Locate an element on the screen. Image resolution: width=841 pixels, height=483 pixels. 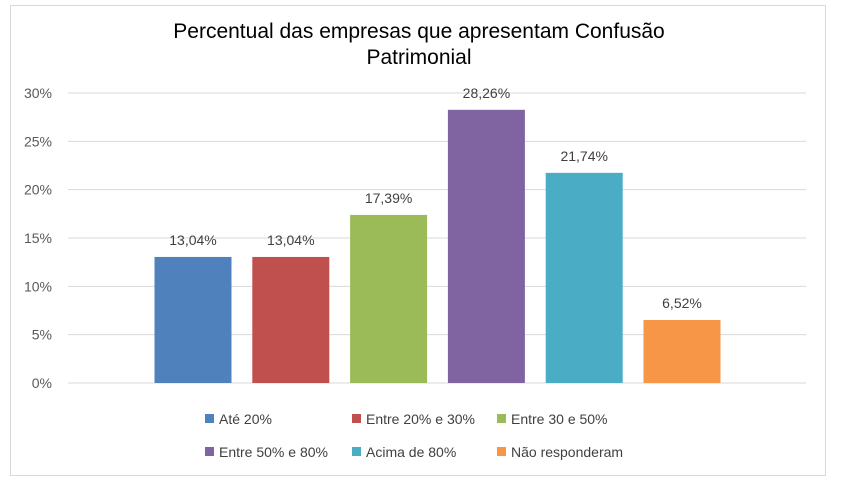
legend-label: Entre 30 e 50% is located at coordinates (559, 419).